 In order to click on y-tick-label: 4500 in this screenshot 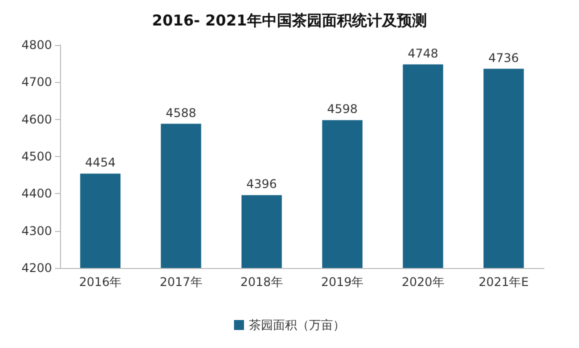, I will do `click(36, 157)`.